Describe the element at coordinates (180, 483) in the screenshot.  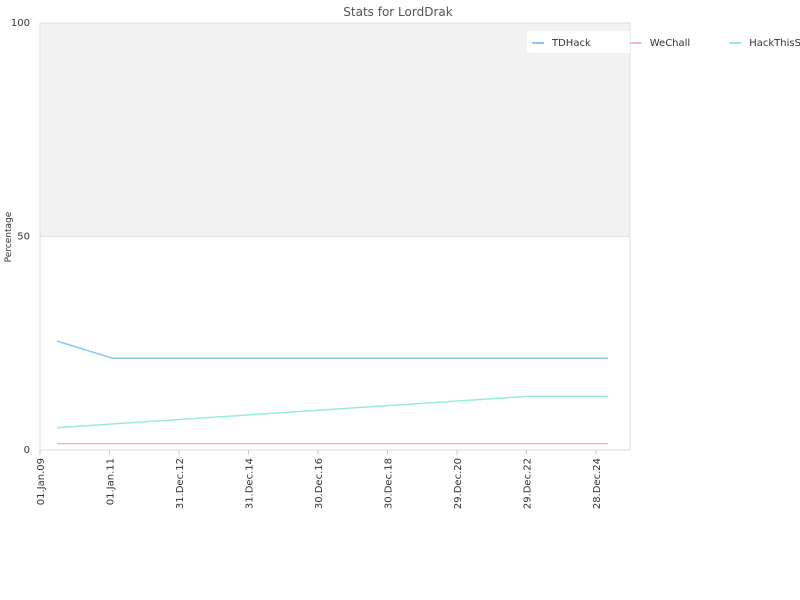
I see `x-tick-label: 31.Dec.12` at that location.